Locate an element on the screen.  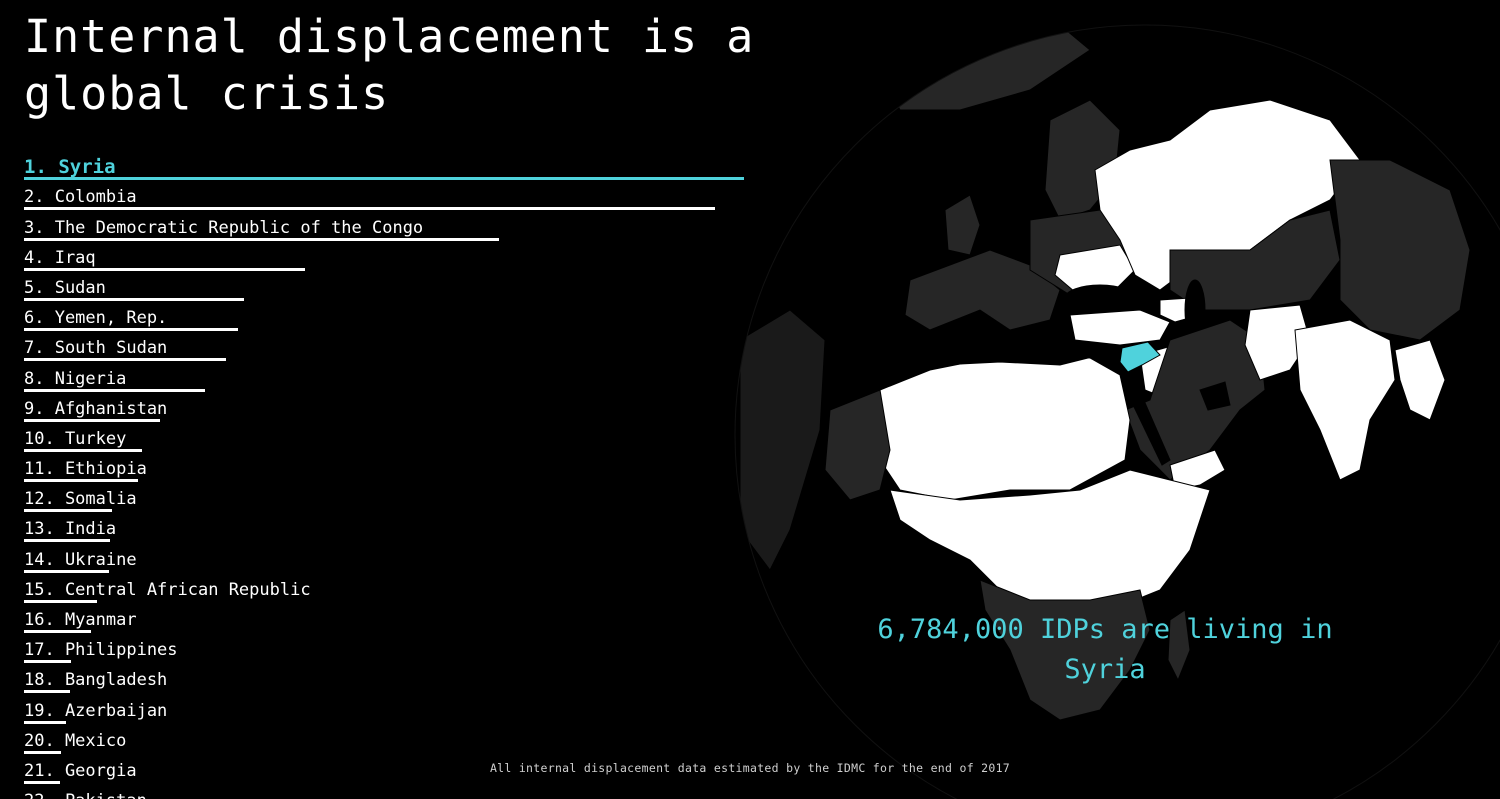
country-rank-item: 9. Afghanistan is located at coordinates (394, 409).